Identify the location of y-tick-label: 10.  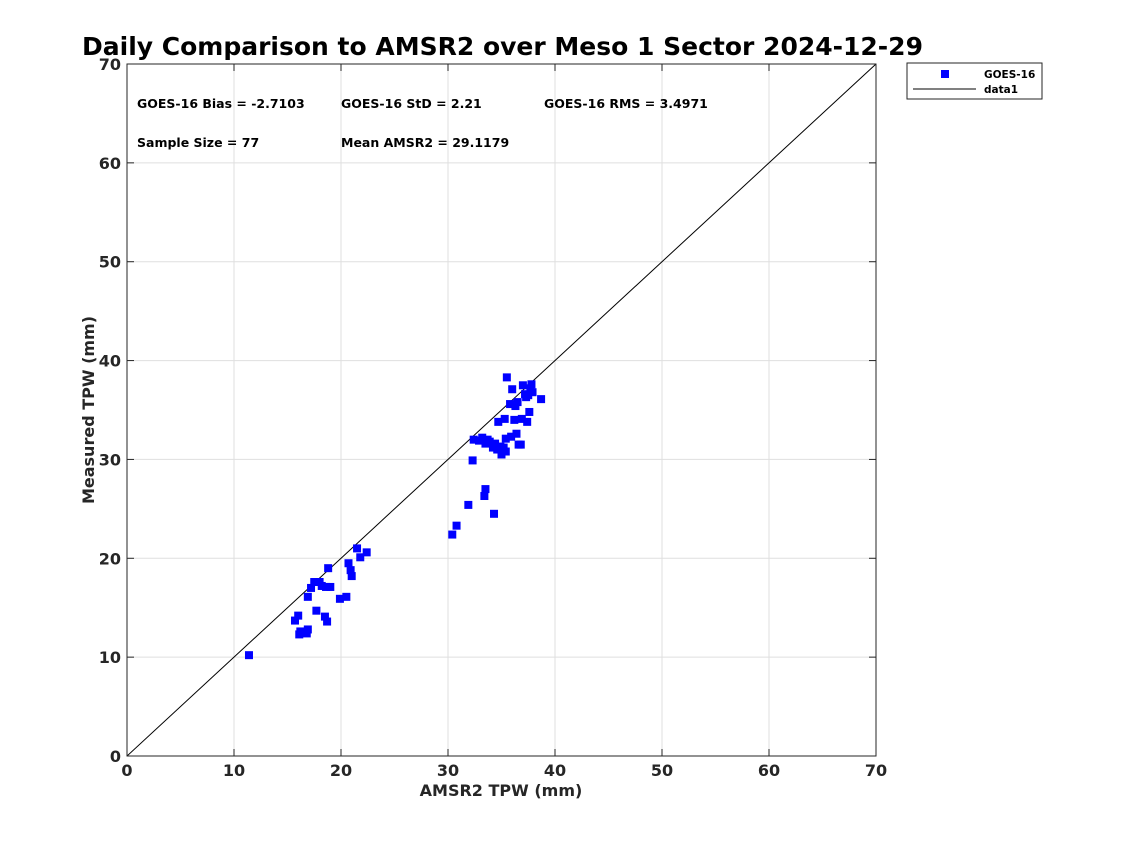
(110, 657).